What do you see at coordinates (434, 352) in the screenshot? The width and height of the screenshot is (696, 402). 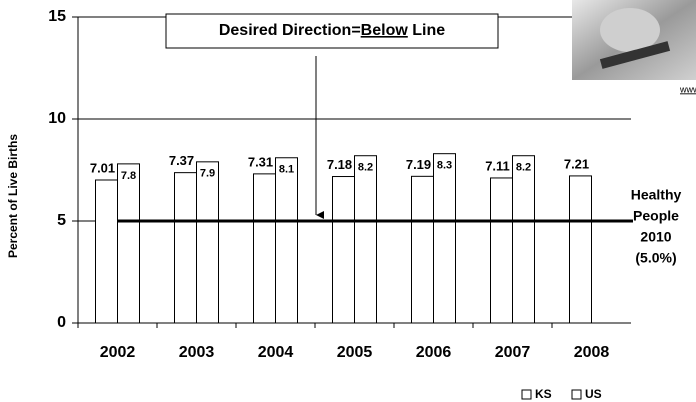 I see `x-tick-label: 2006` at bounding box center [434, 352].